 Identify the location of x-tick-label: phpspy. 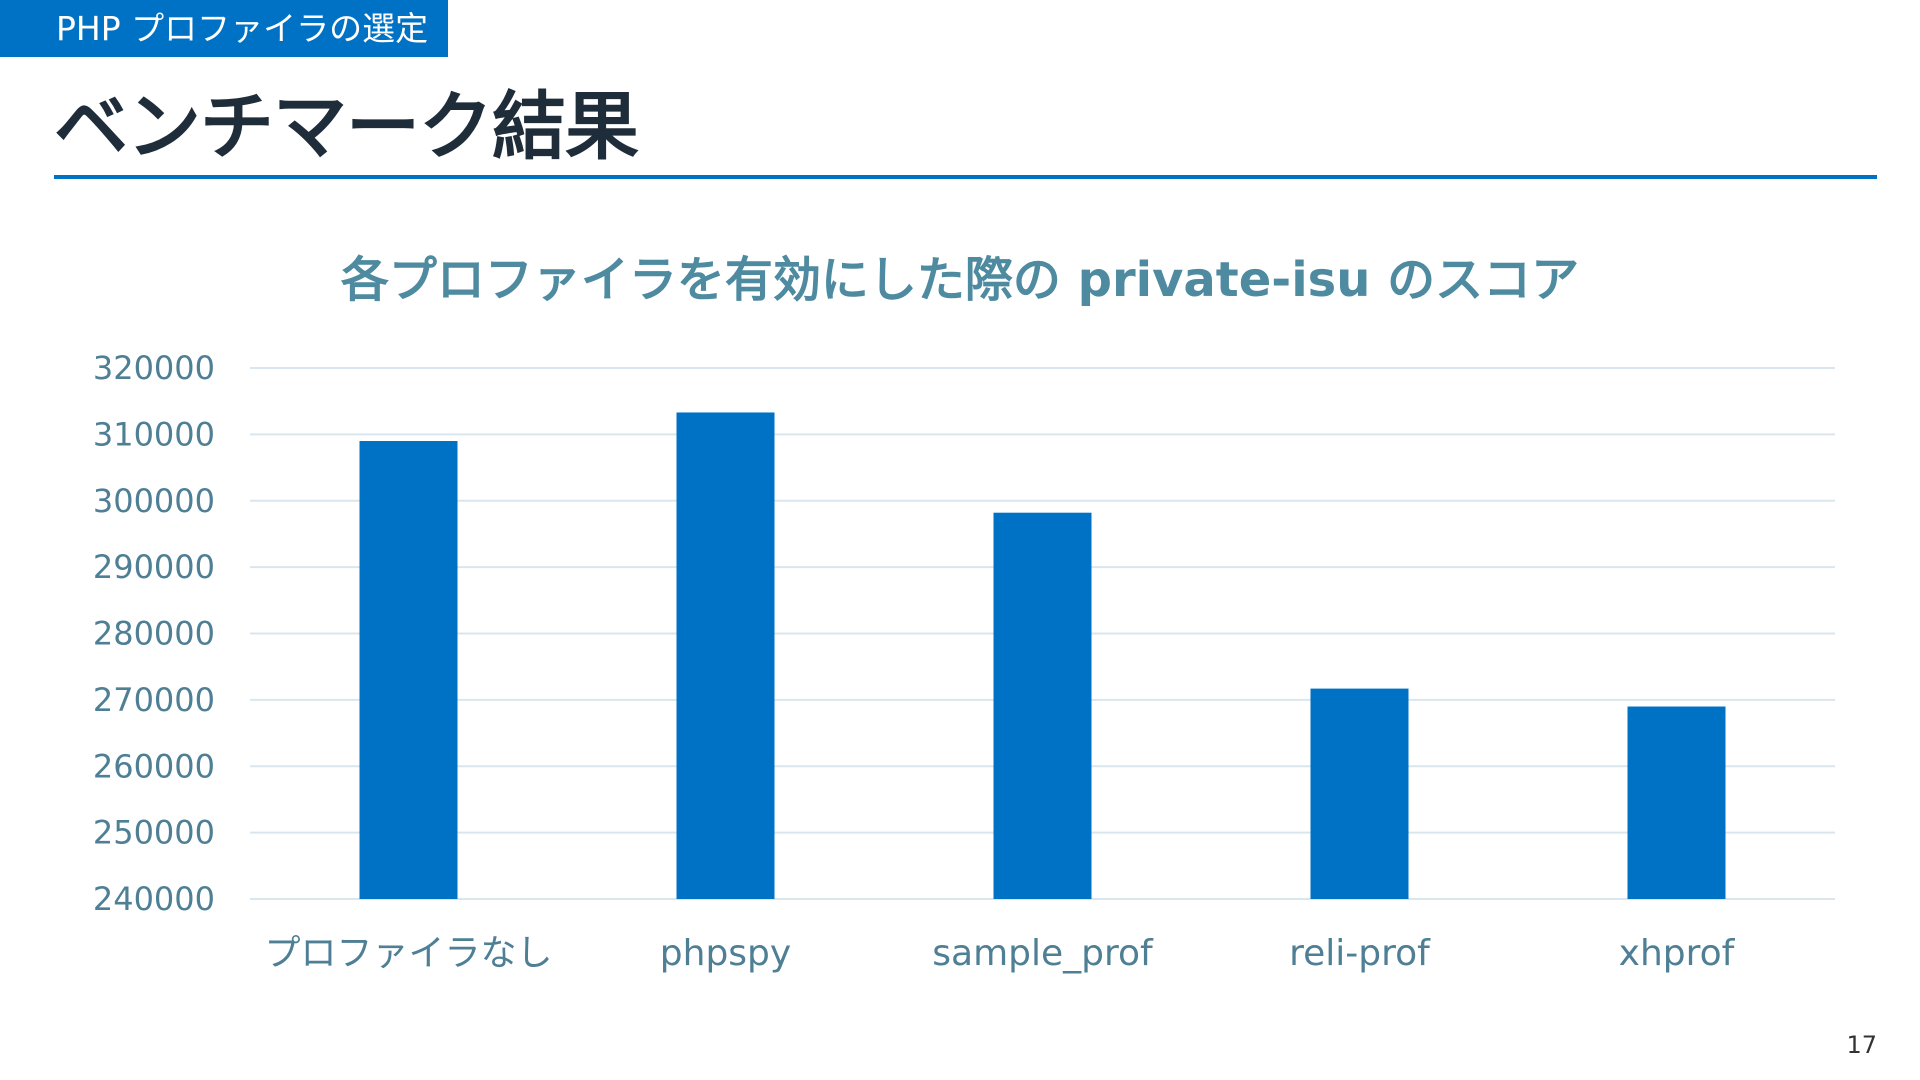
(725, 953).